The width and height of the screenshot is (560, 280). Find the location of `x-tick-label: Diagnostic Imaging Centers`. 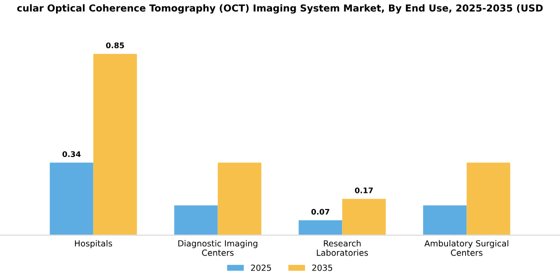

x-tick-label: Diagnostic Imaging Centers is located at coordinates (218, 248).